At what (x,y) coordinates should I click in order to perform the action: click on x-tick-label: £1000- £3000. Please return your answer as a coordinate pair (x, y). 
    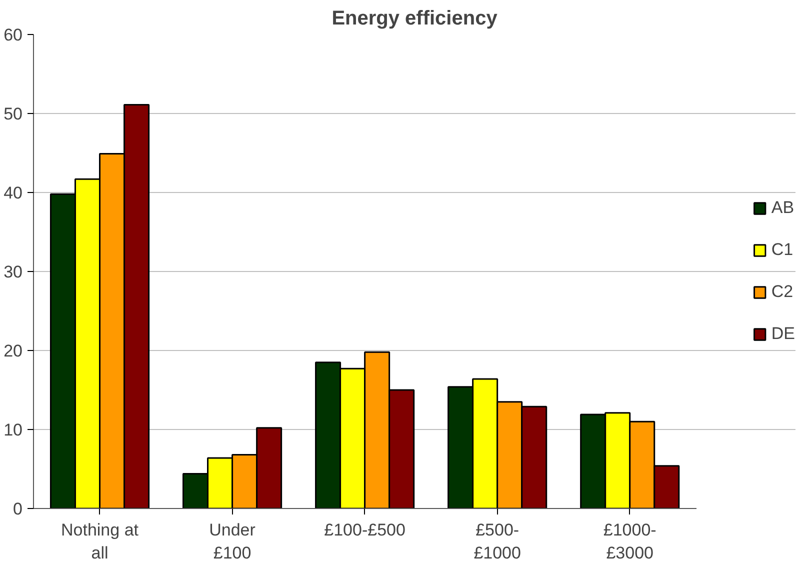
    Looking at the image, I should click on (629, 541).